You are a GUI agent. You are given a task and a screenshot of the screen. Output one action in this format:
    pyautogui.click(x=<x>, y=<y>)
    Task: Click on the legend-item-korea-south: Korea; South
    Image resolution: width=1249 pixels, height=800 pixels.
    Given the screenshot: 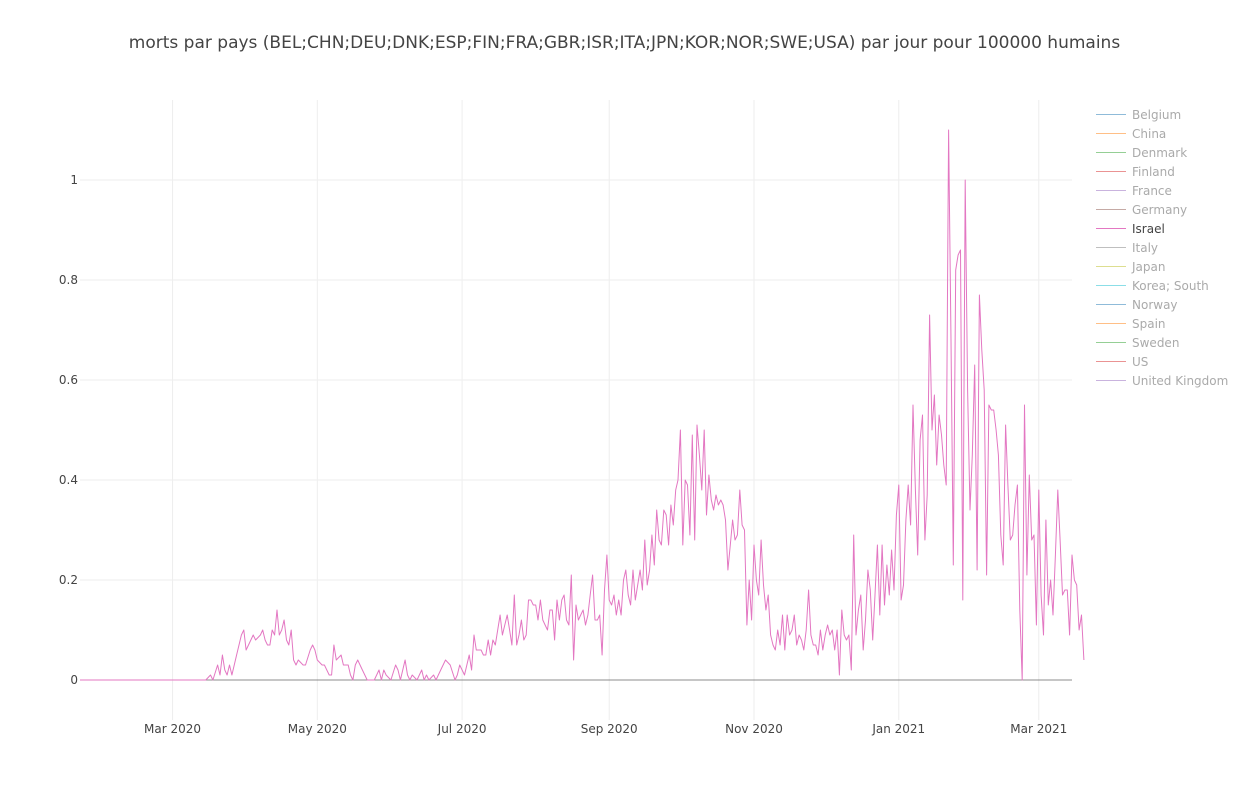 What is the action you would take?
    pyautogui.click(x=1162, y=285)
    